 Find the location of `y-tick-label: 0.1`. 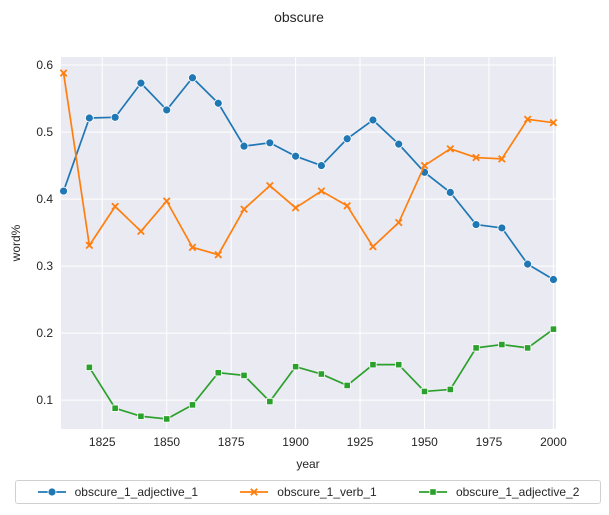

y-tick-label: 0.1 is located at coordinates (44, 400).